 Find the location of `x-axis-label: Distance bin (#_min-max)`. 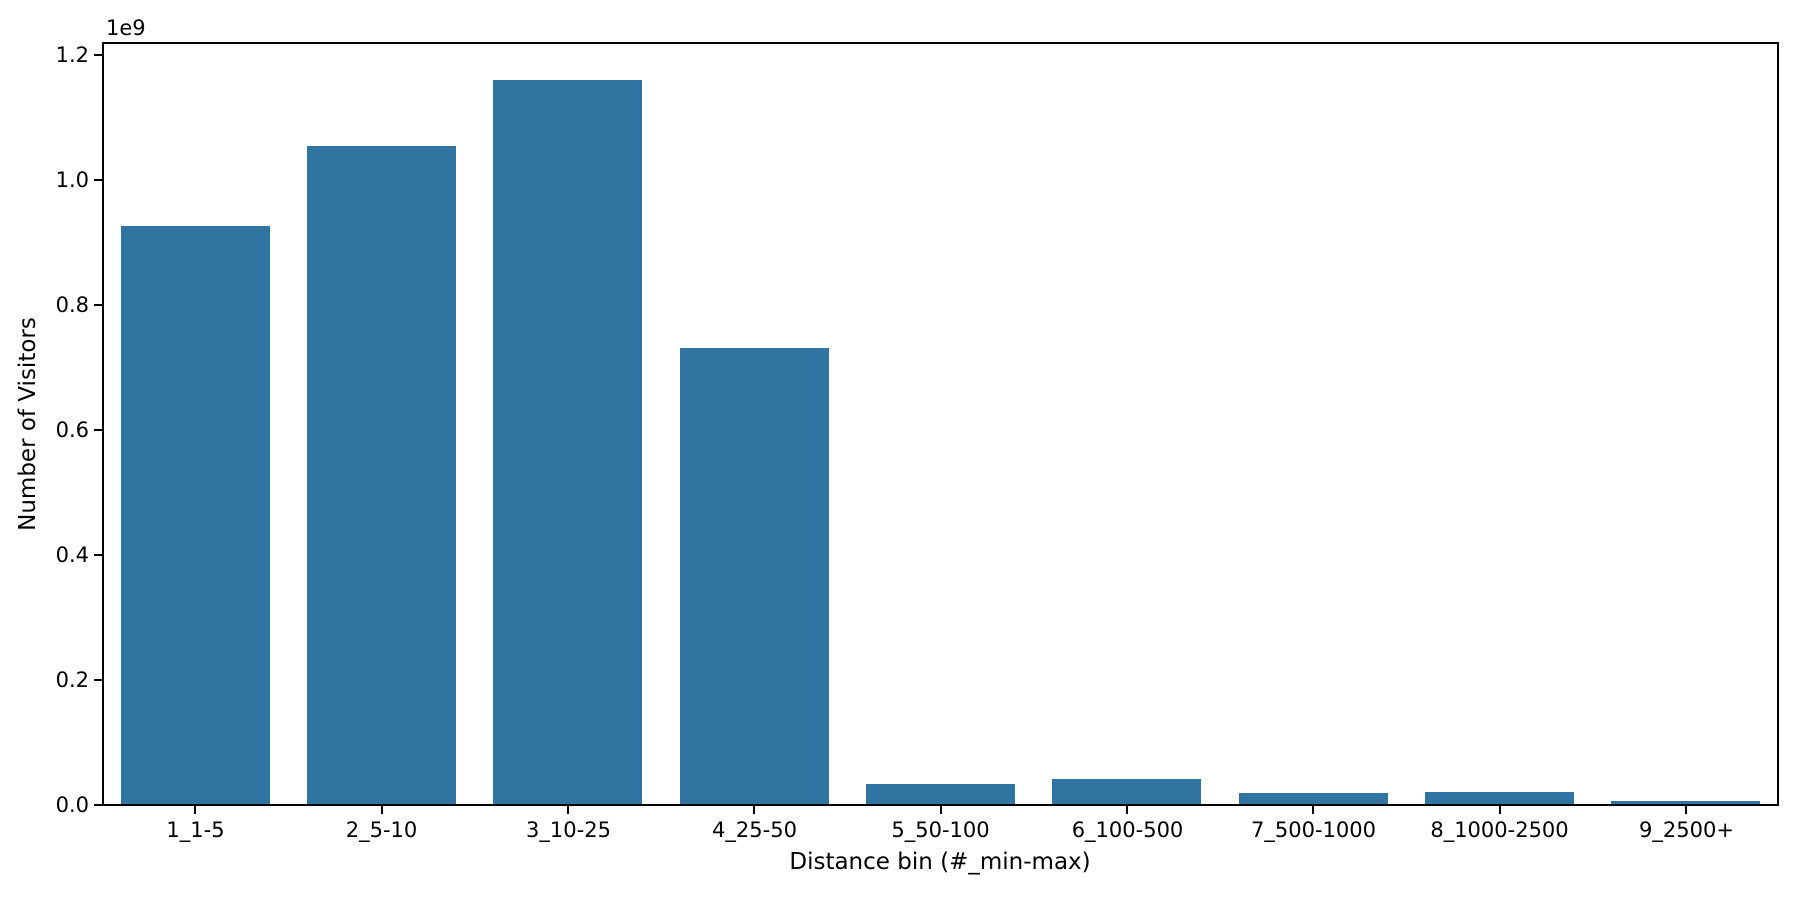

x-axis-label: Distance bin (#_min-max) is located at coordinates (940, 862).